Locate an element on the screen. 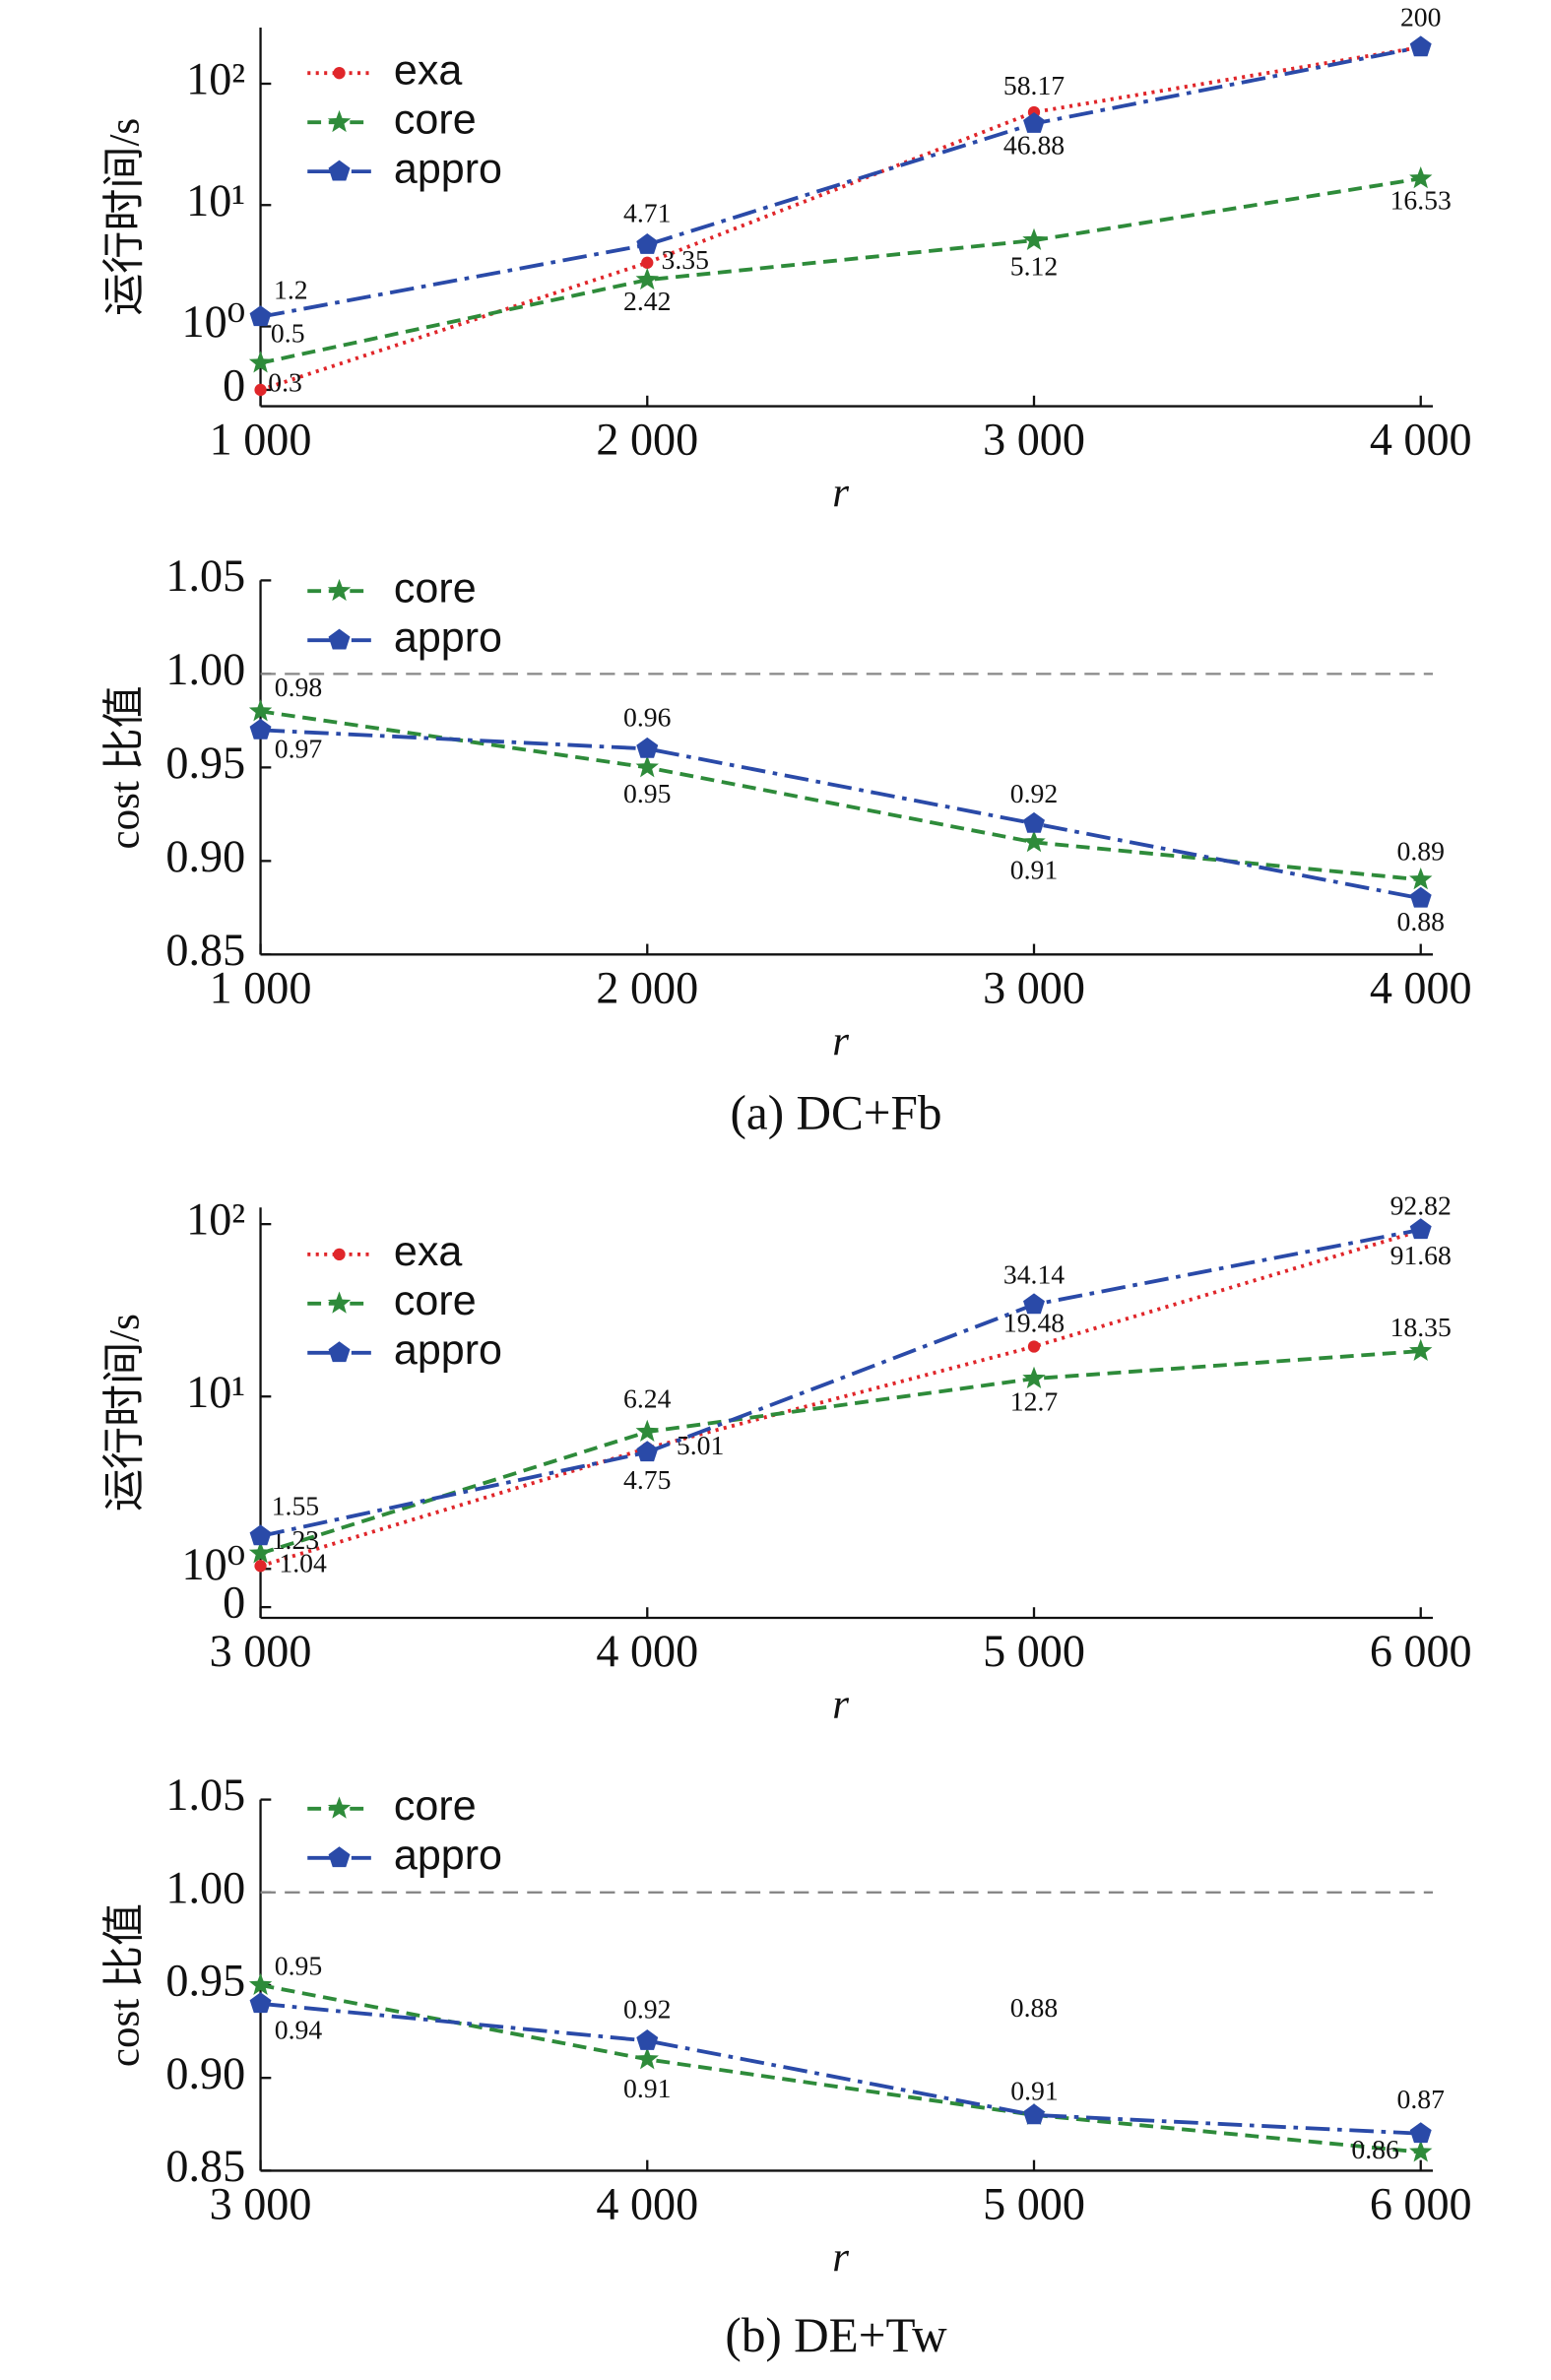  data-label: 0.89 is located at coordinates (1421, 851).